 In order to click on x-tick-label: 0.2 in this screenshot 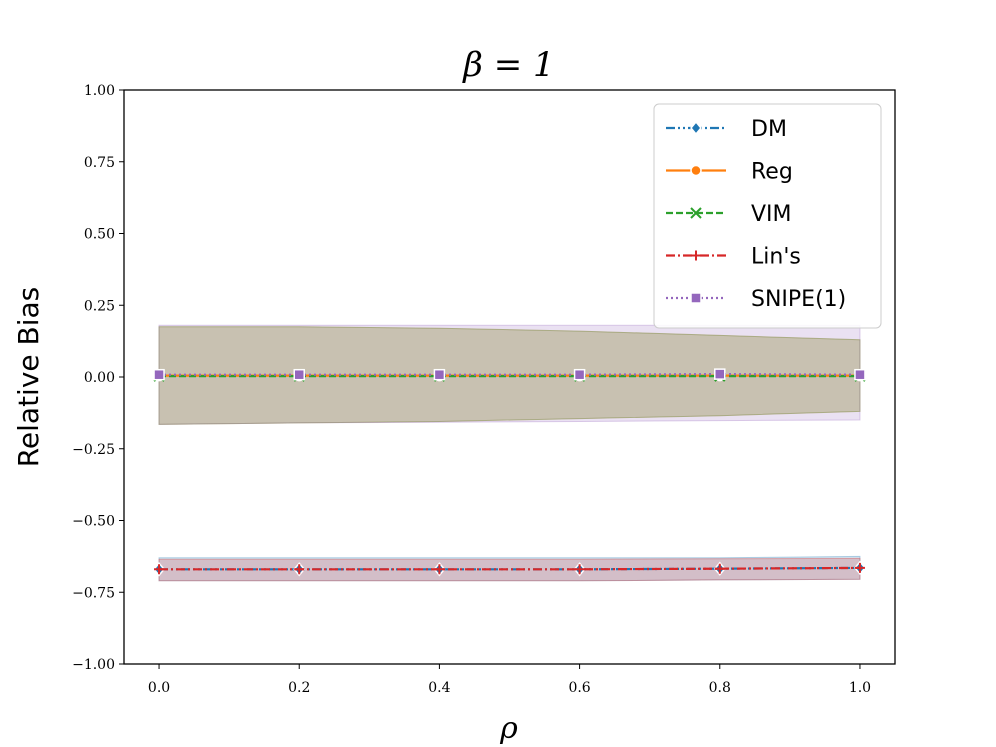, I will do `click(299, 688)`.